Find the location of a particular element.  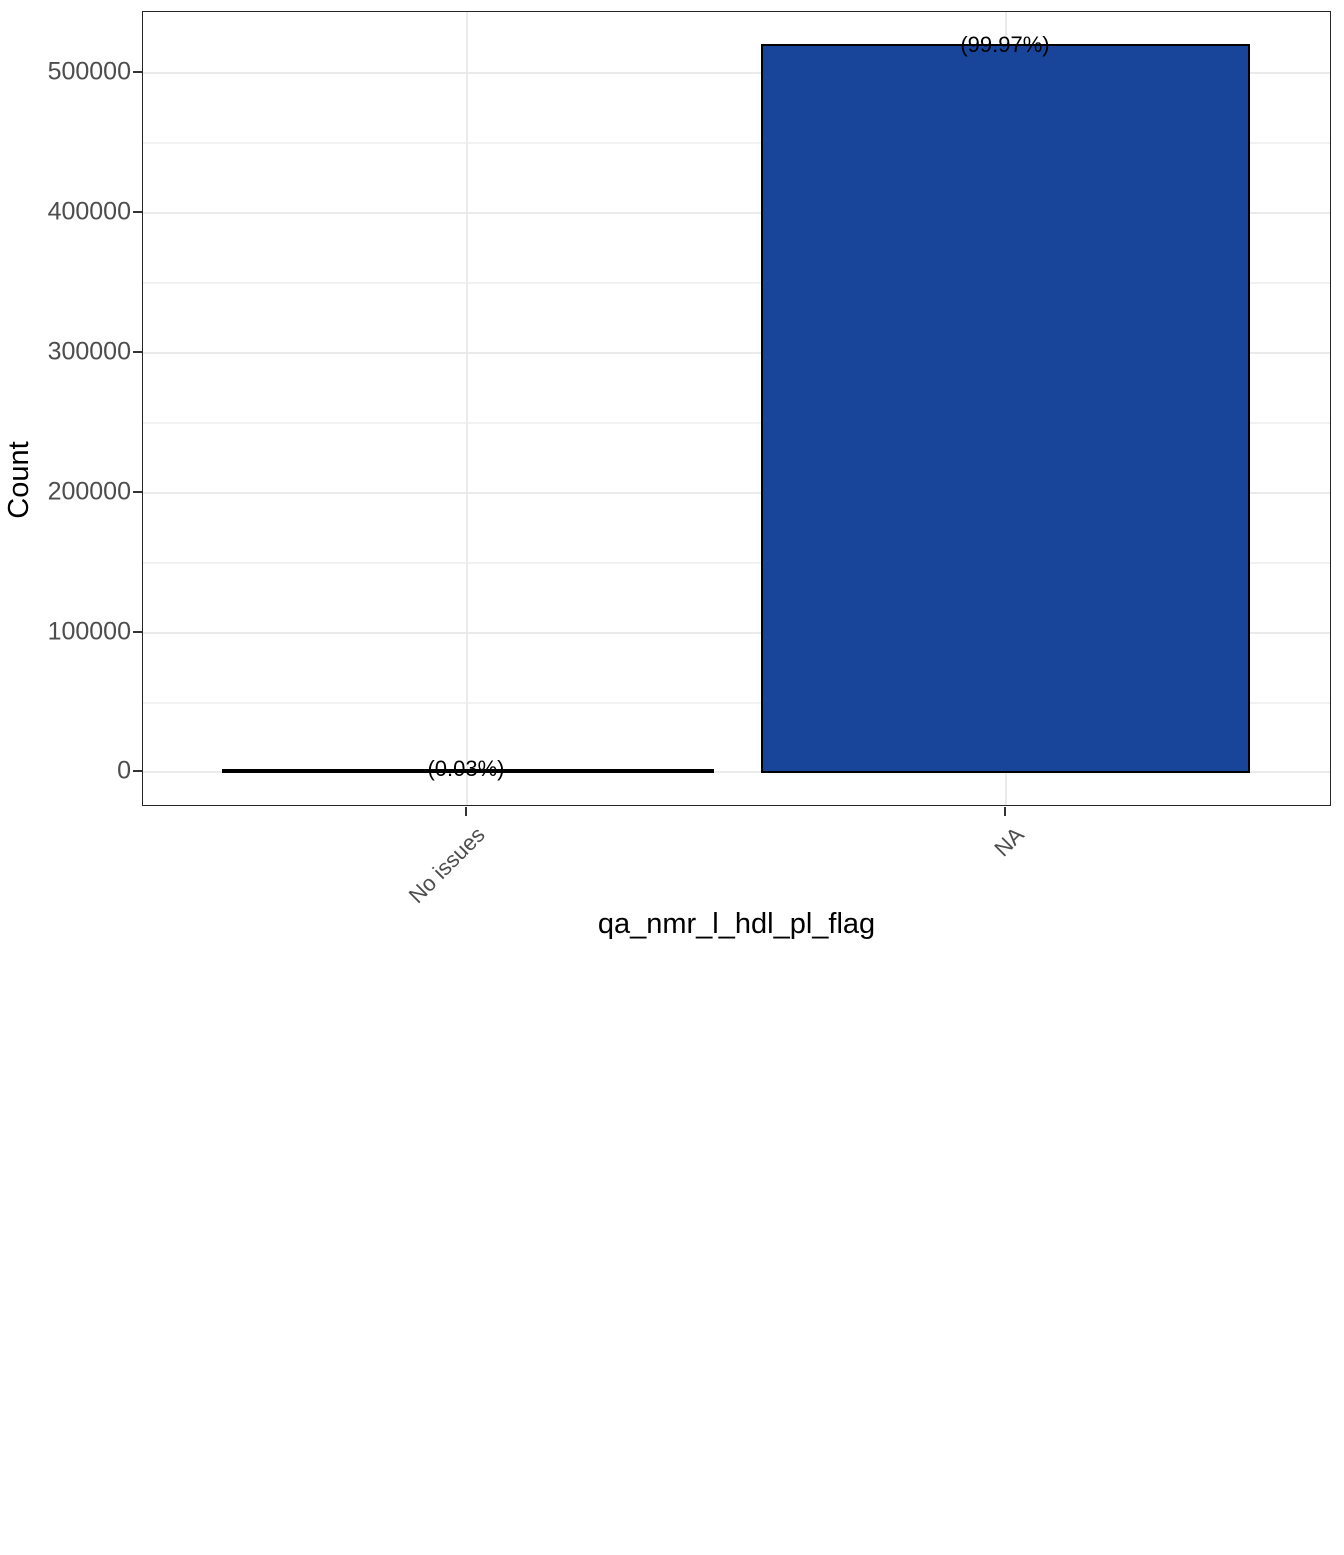

y-tick-label: 300000 is located at coordinates (89, 351).